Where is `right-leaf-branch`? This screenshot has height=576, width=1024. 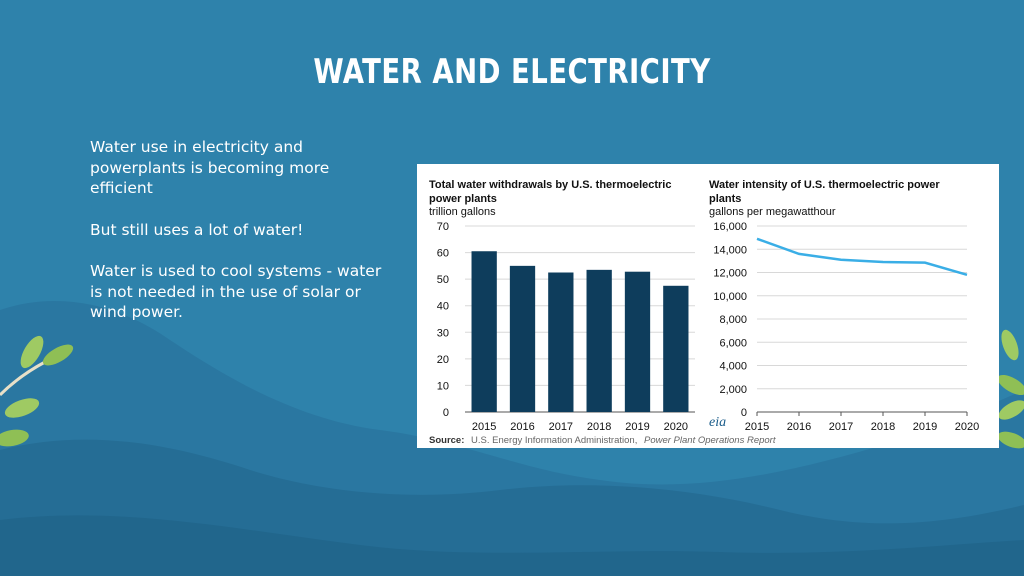 right-leaf-branch is located at coordinates (1010, 389).